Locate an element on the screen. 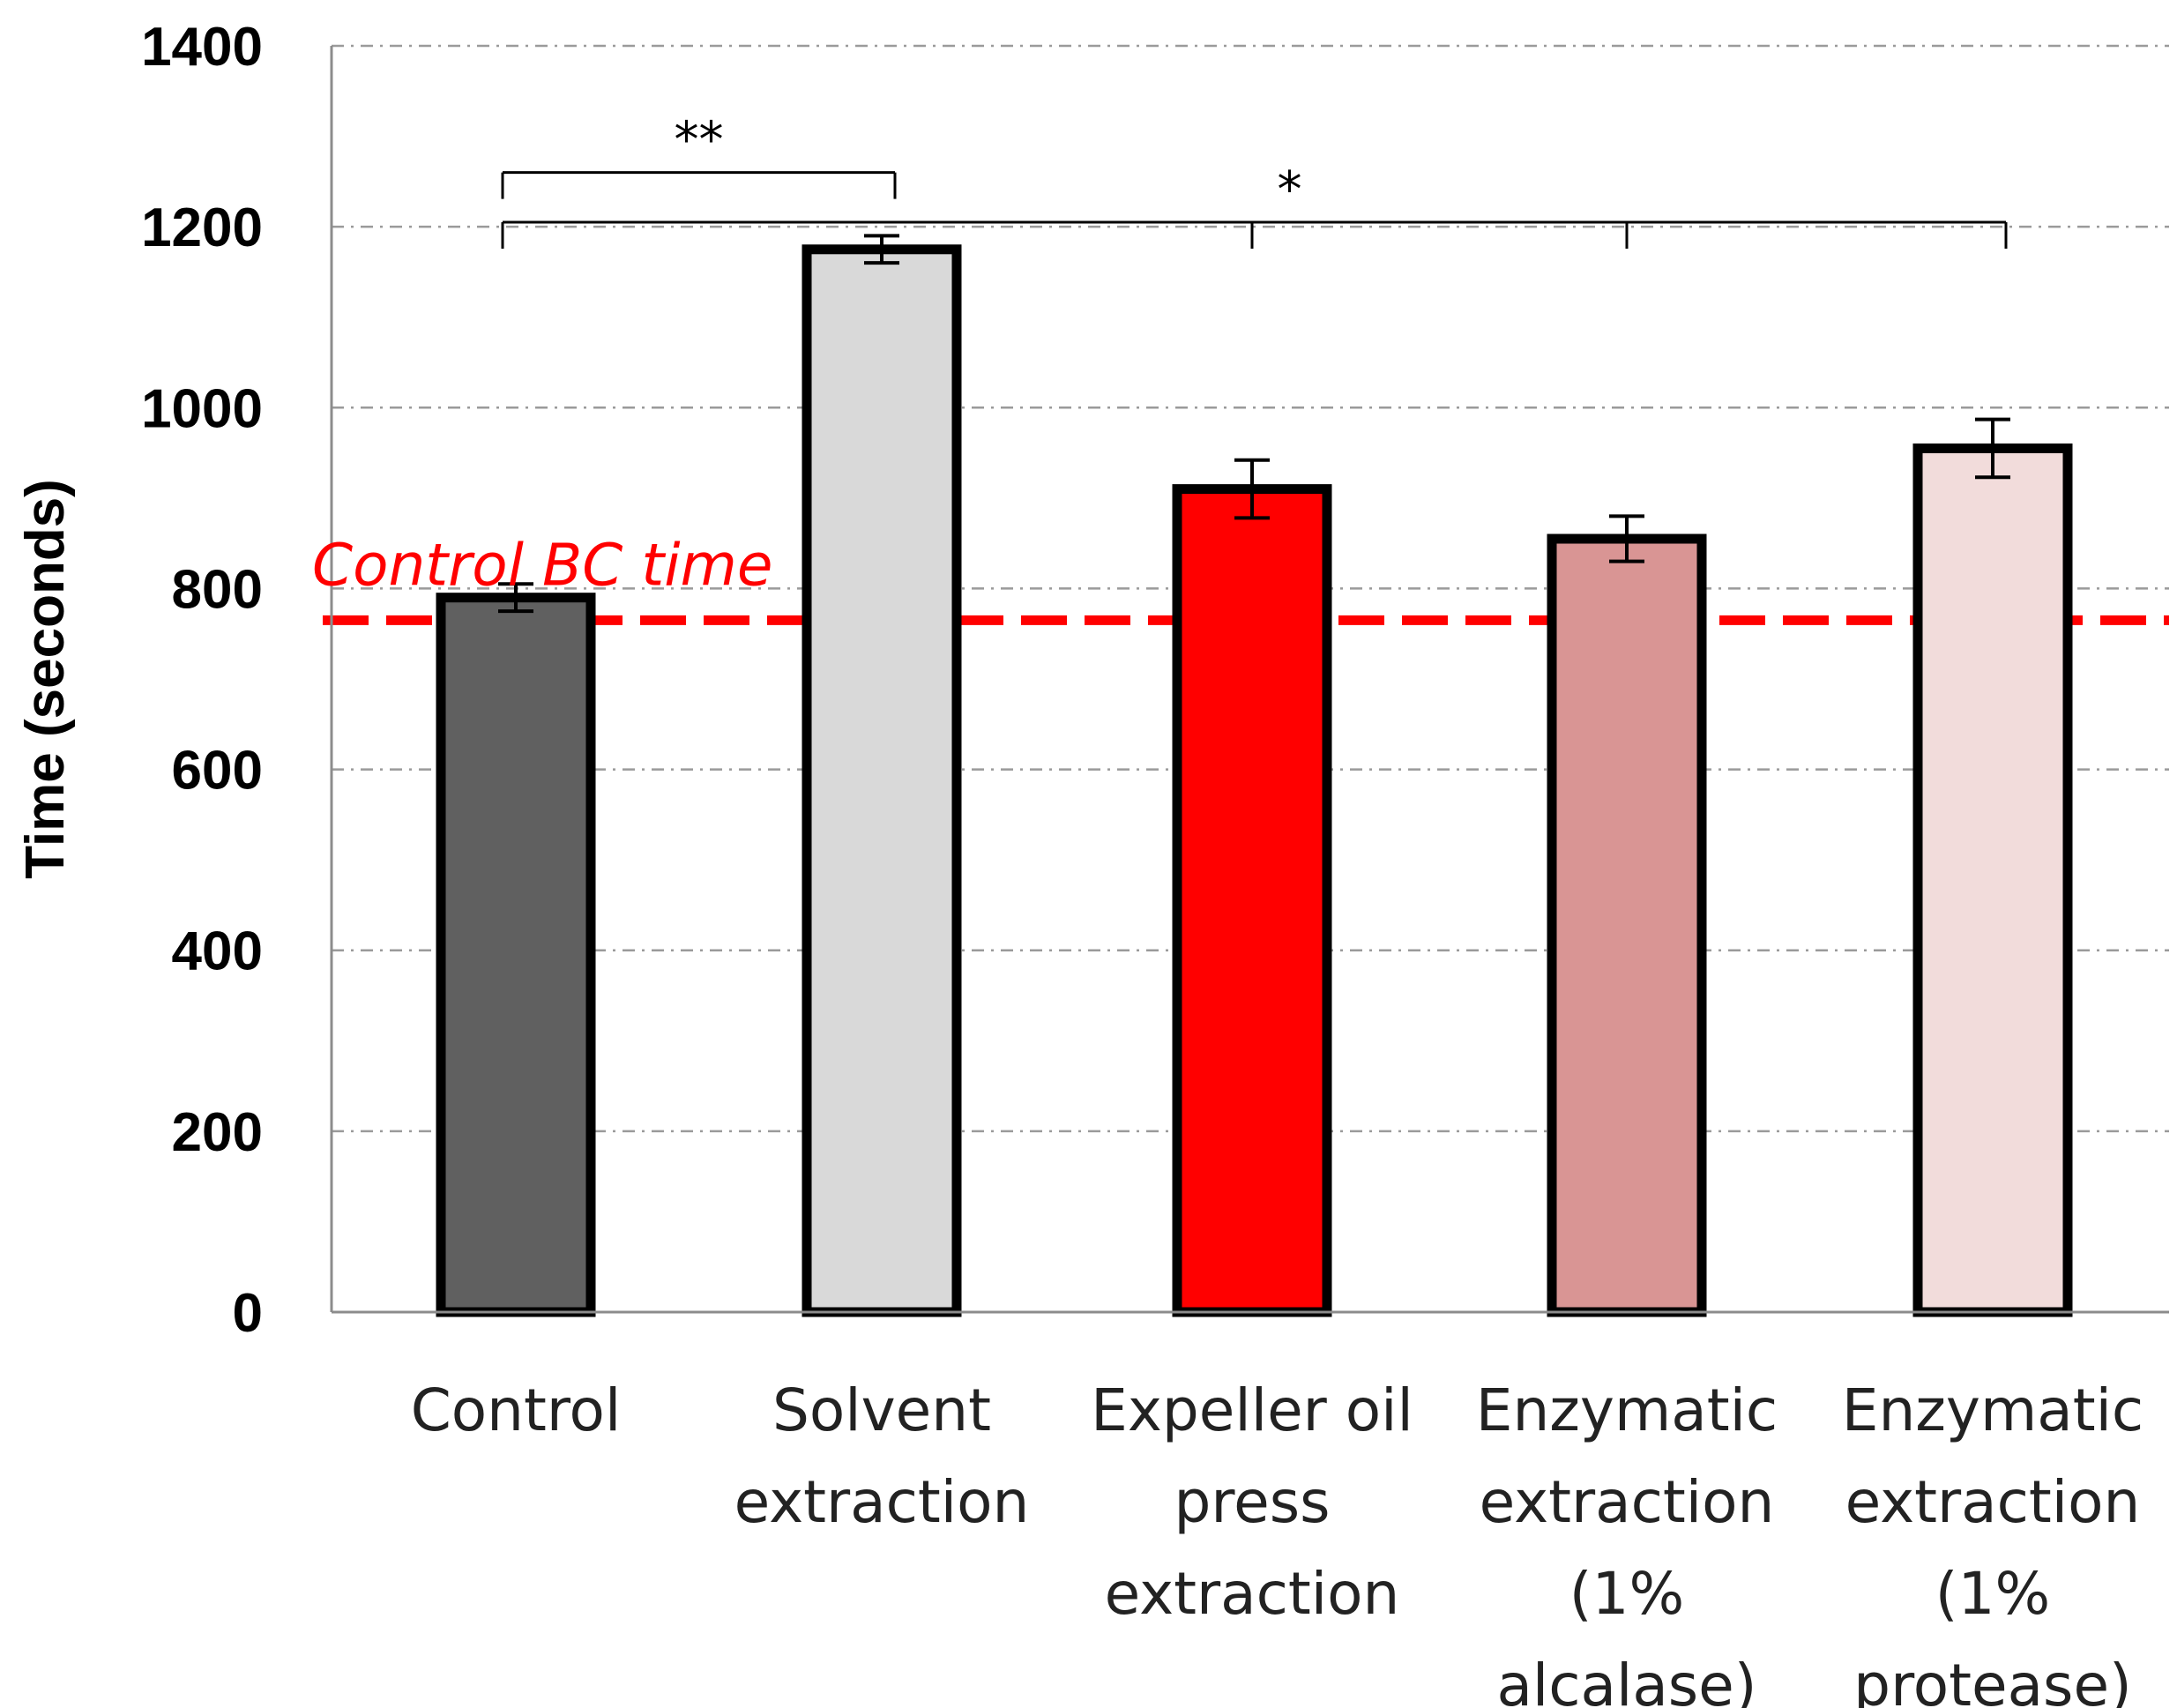 This screenshot has width=2177, height=1708. y-tick-label: 1200 is located at coordinates (202, 228).